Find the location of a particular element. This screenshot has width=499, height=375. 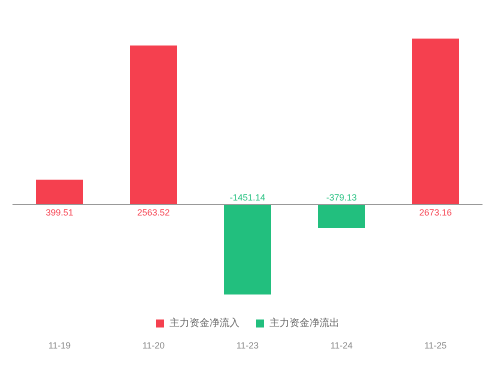

legend-label: 主力资金净流出 is located at coordinates (305, 323).